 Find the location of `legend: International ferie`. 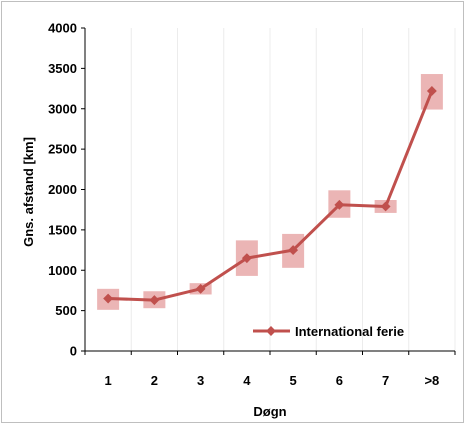

legend: International ferie is located at coordinates (328, 331).